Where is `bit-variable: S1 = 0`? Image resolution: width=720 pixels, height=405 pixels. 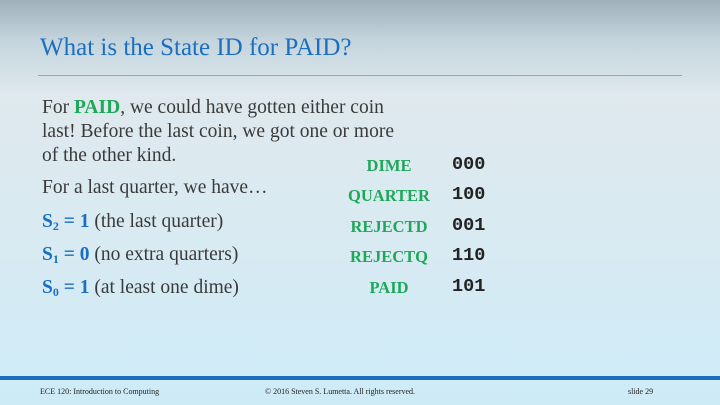
bit-variable: S1 = 0 is located at coordinates (66, 255).